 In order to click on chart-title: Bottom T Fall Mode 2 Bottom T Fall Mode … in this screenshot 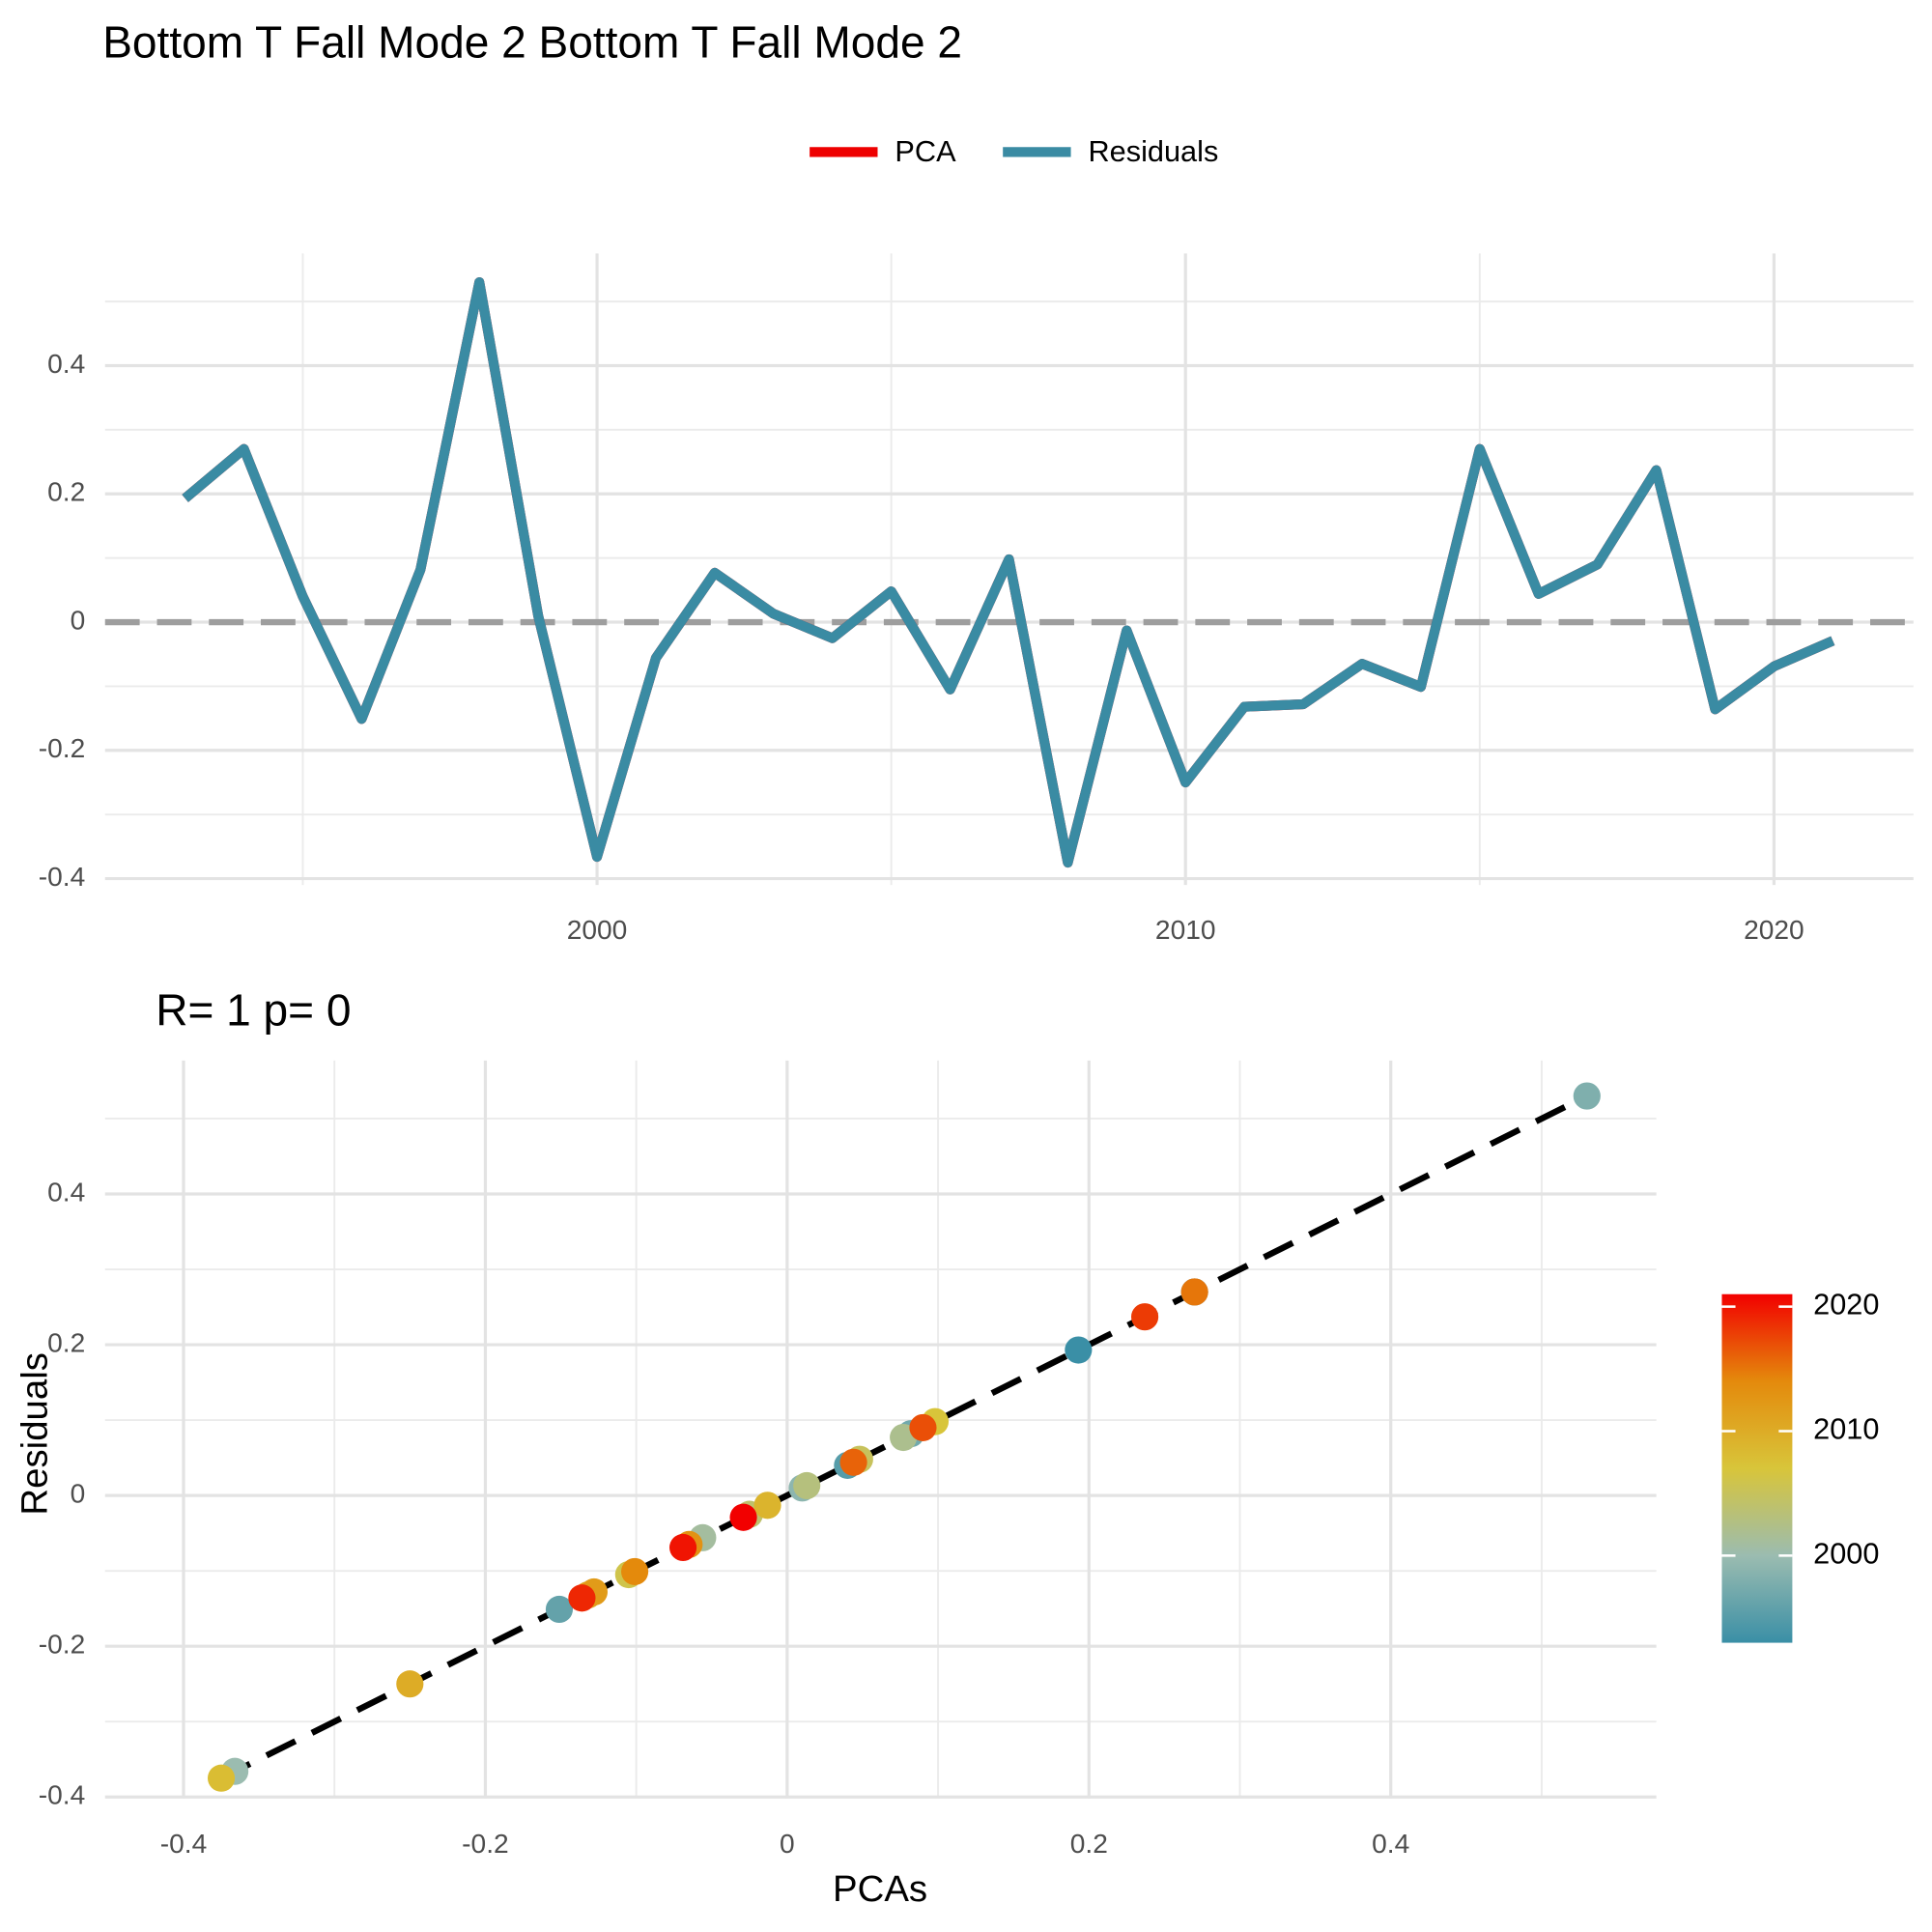, I will do `click(532, 42)`.